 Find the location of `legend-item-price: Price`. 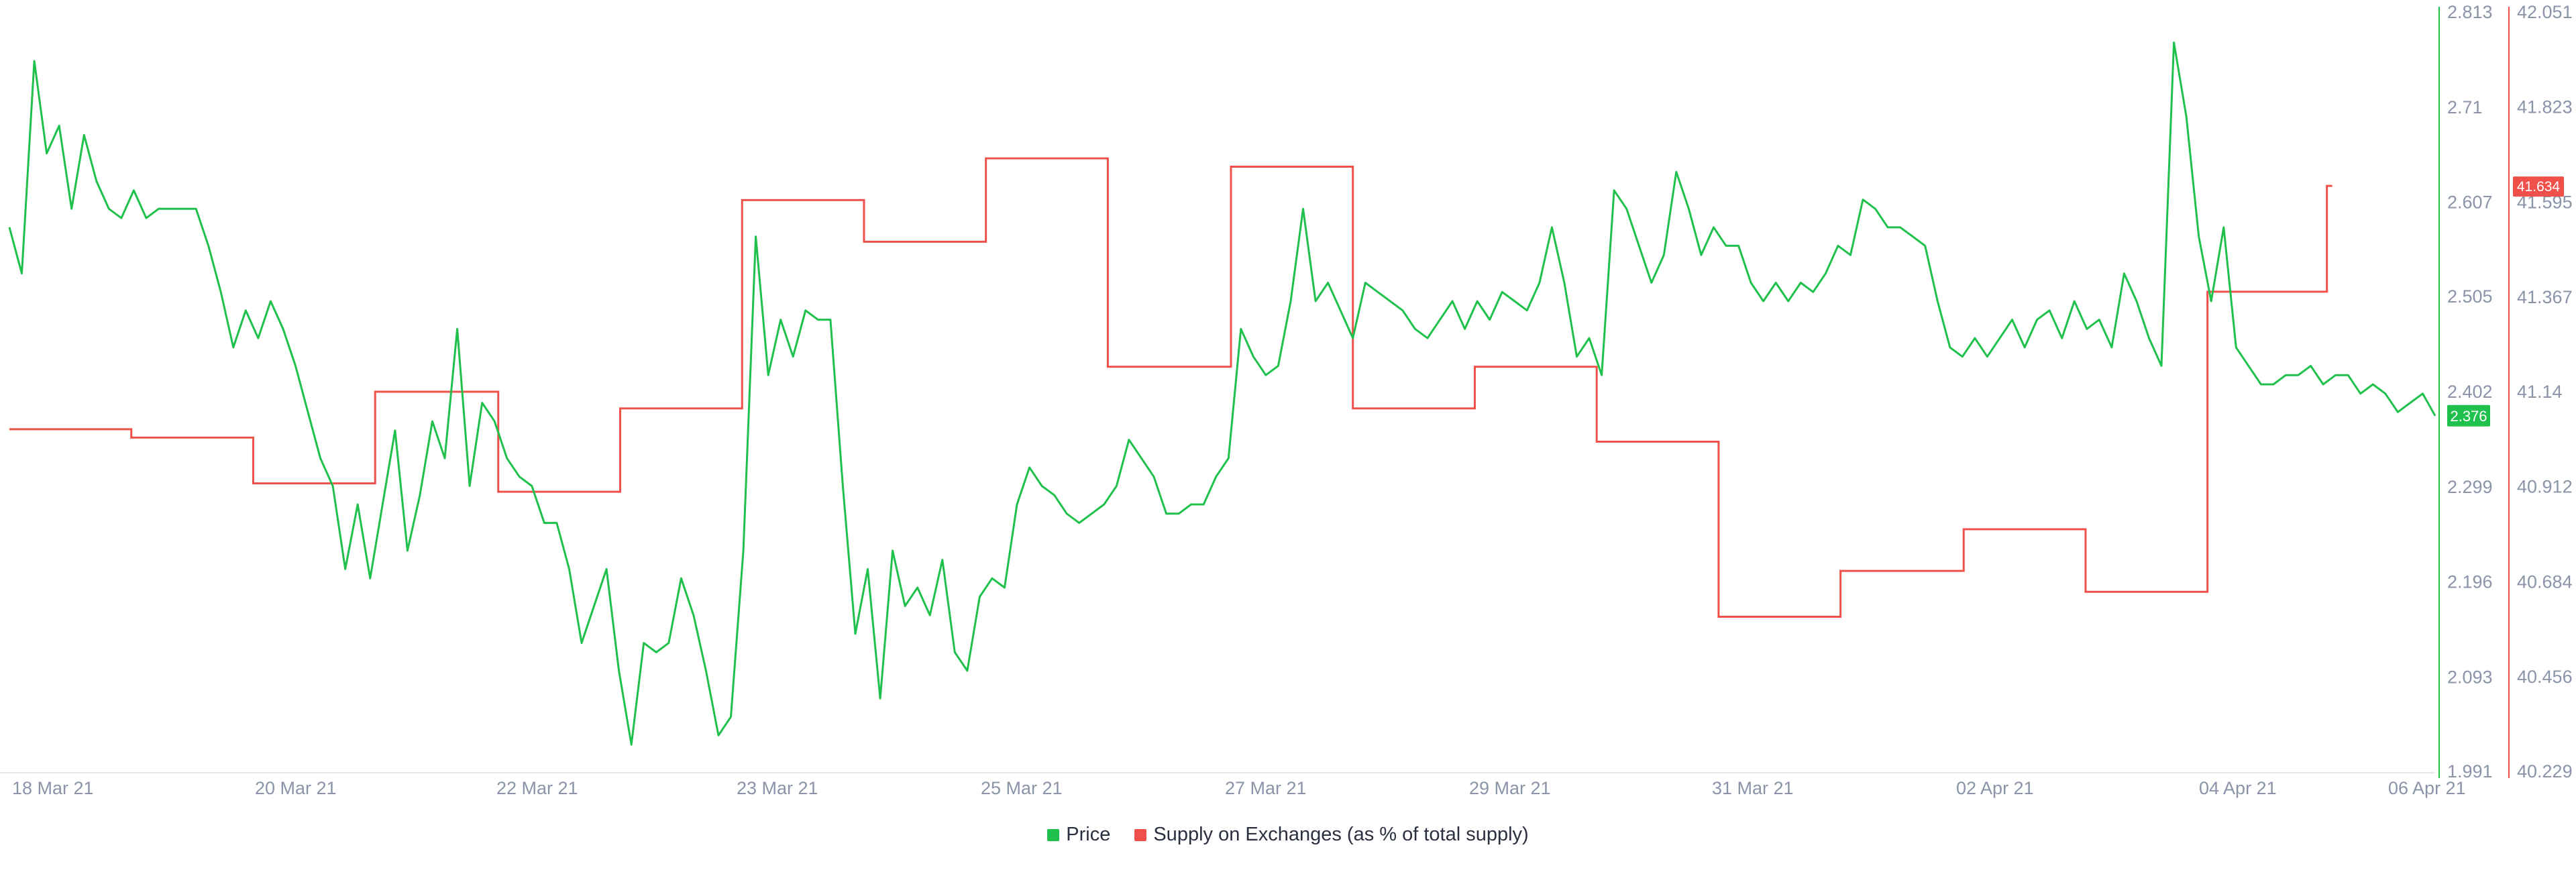

legend-item-price: Price is located at coordinates (1078, 835).